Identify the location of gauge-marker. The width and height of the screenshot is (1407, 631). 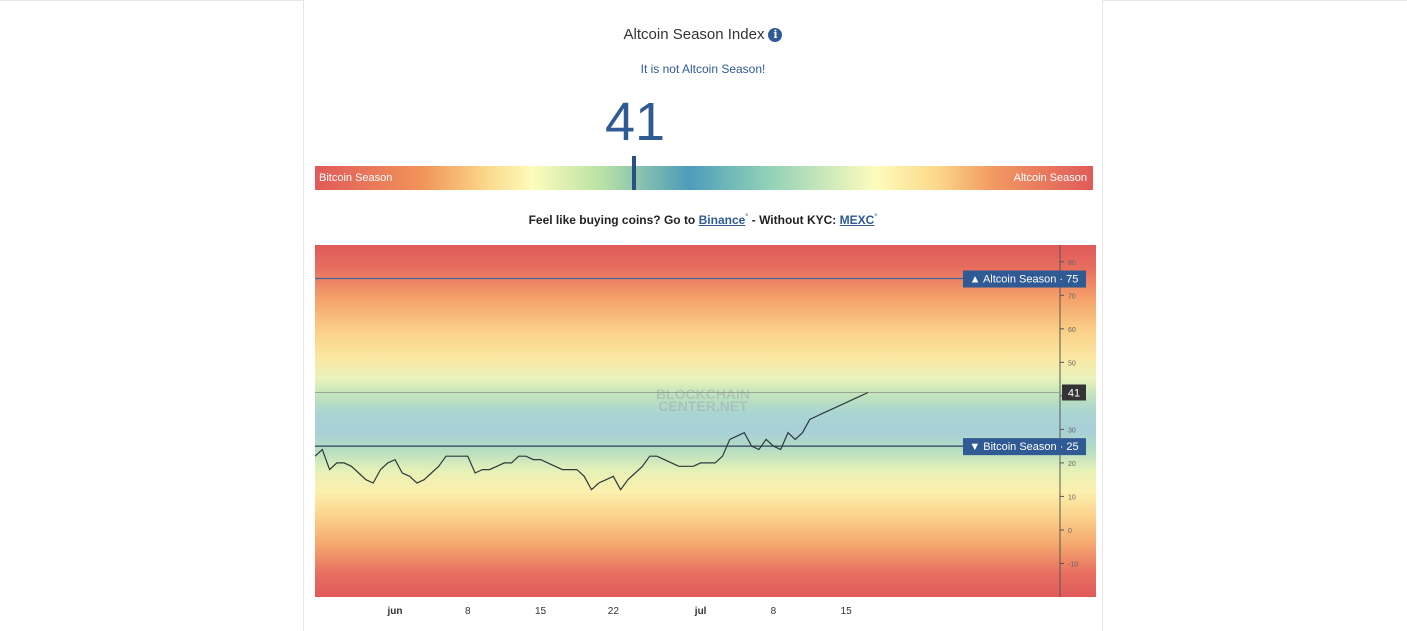
(633, 173).